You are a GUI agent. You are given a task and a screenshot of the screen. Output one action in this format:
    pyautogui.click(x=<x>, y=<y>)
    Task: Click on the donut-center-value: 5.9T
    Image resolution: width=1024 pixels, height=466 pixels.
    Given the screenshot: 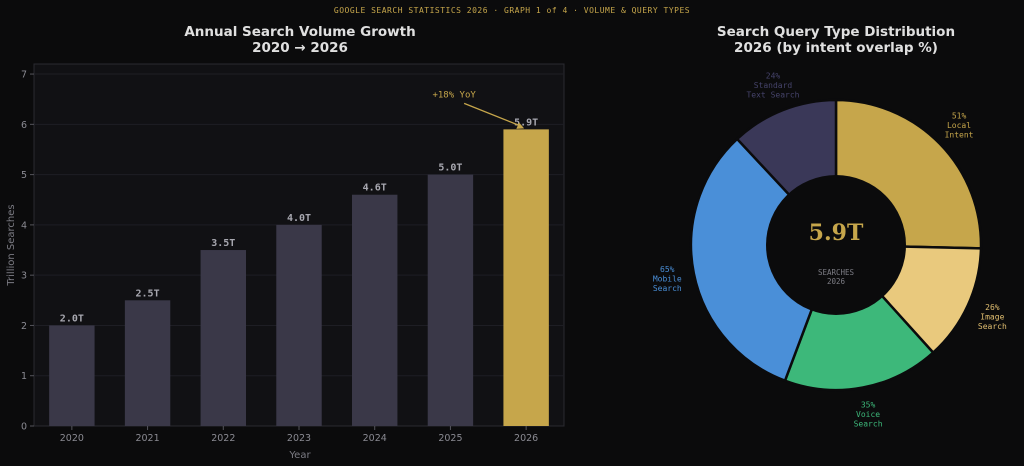 What is the action you would take?
    pyautogui.click(x=836, y=233)
    